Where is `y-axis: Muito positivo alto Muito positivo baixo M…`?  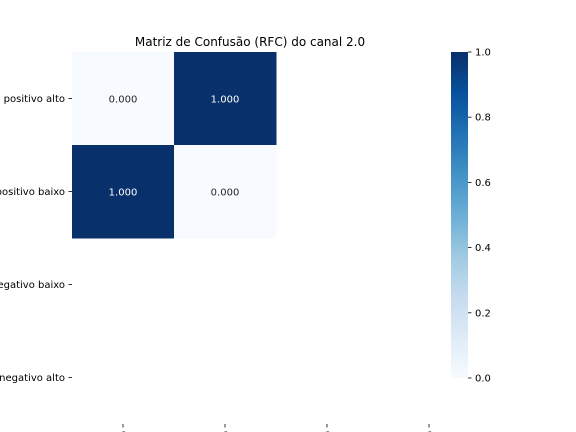 y-axis: Muito positivo alto Muito positivo baixo M… is located at coordinates (36, 239).